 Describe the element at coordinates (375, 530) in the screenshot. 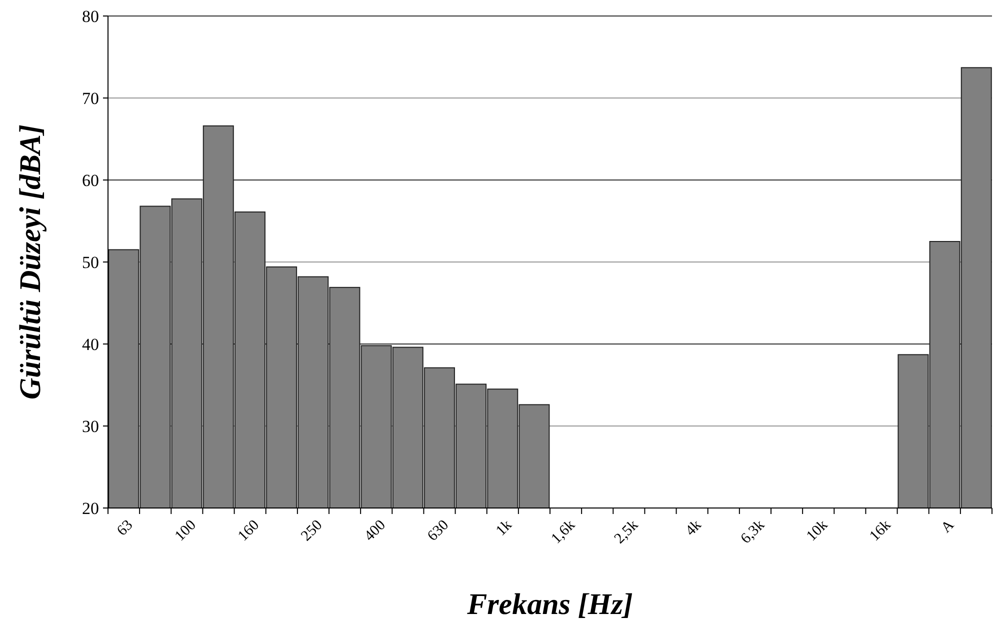

I see `x-tick-label: 400` at that location.